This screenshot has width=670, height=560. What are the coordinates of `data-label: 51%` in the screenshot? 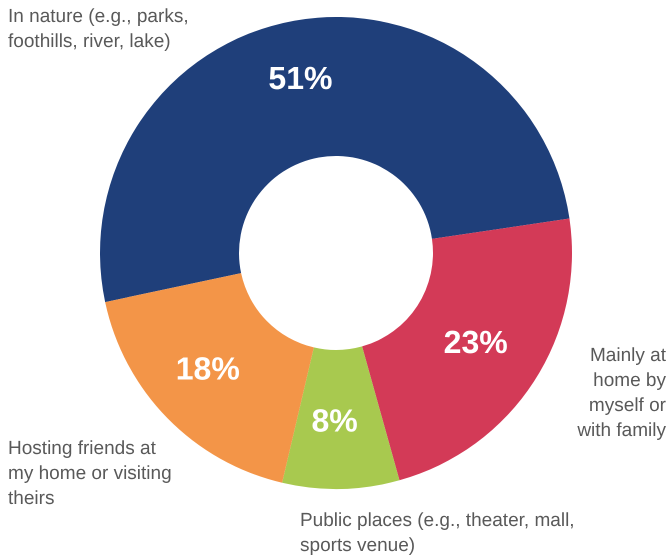 It's located at (300, 78).